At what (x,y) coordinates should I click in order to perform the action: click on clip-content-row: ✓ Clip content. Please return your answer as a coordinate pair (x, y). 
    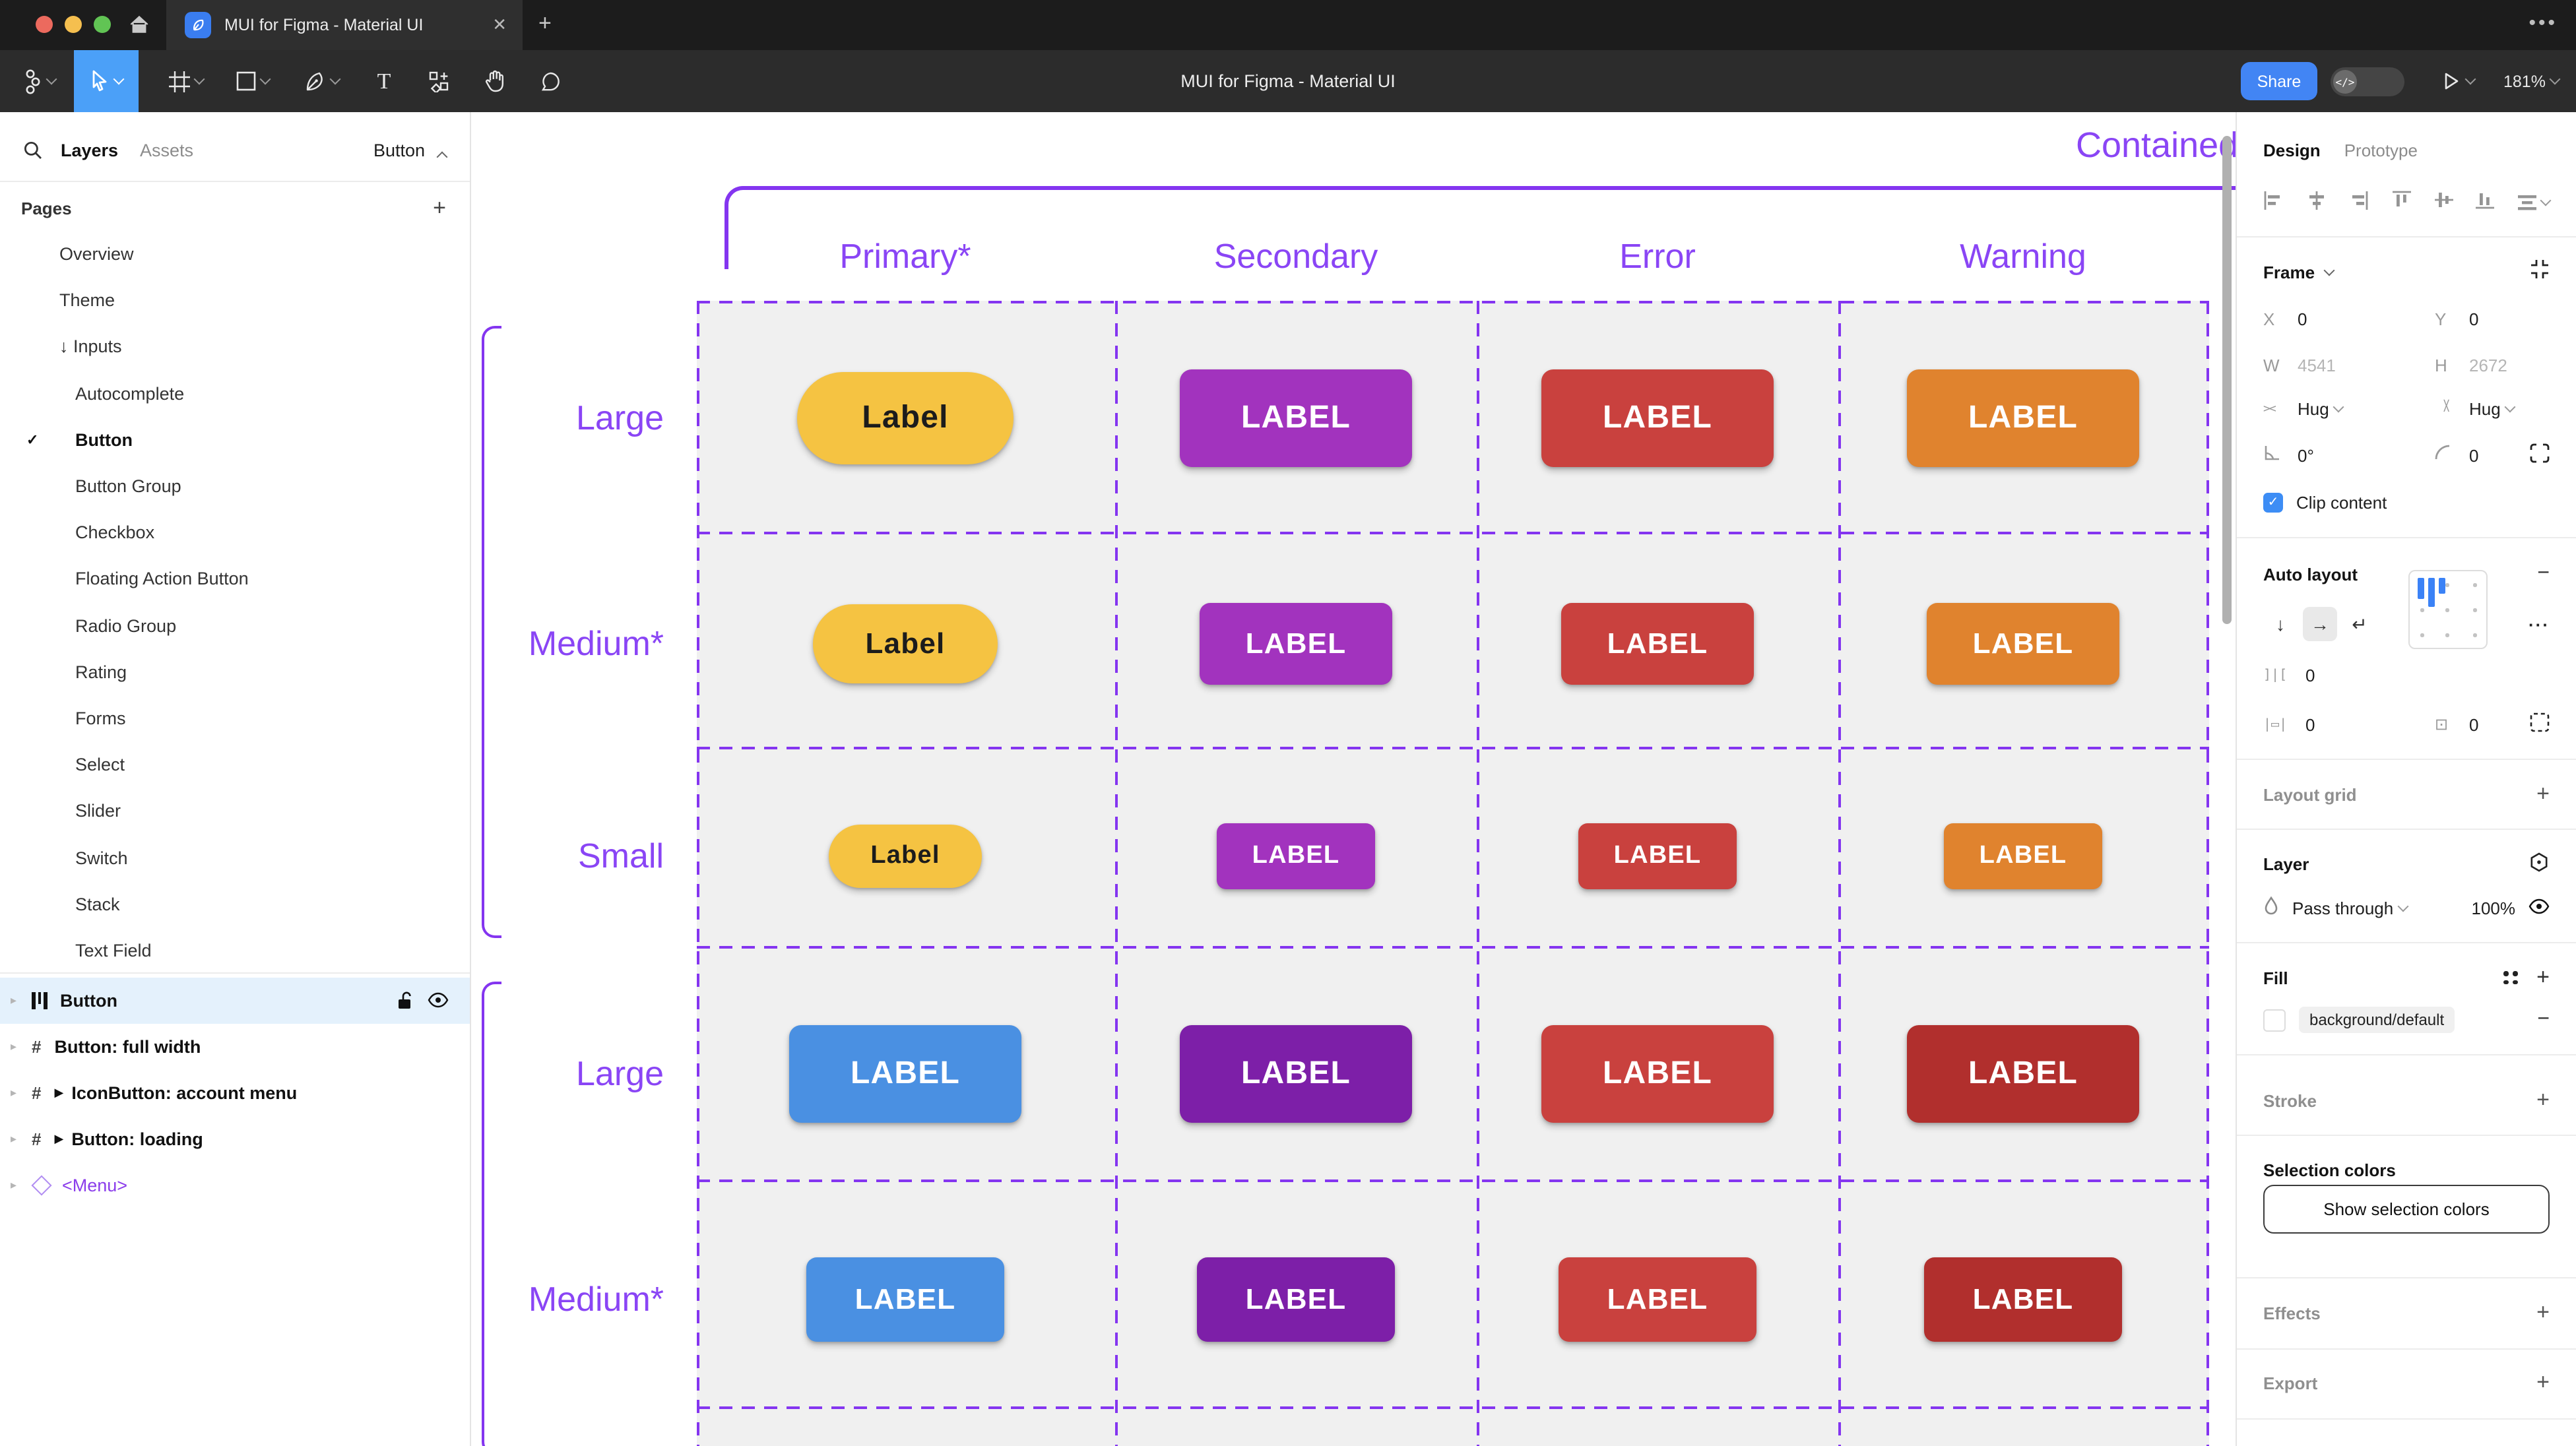
    Looking at the image, I should click on (2406, 503).